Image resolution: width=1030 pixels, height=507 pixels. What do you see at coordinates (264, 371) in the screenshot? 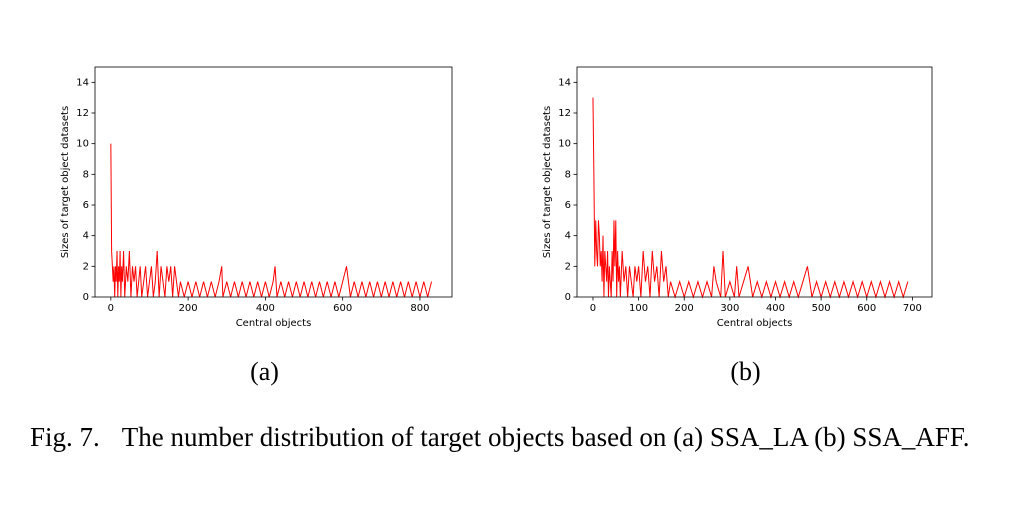
I see `panel-label: (a)` at bounding box center [264, 371].